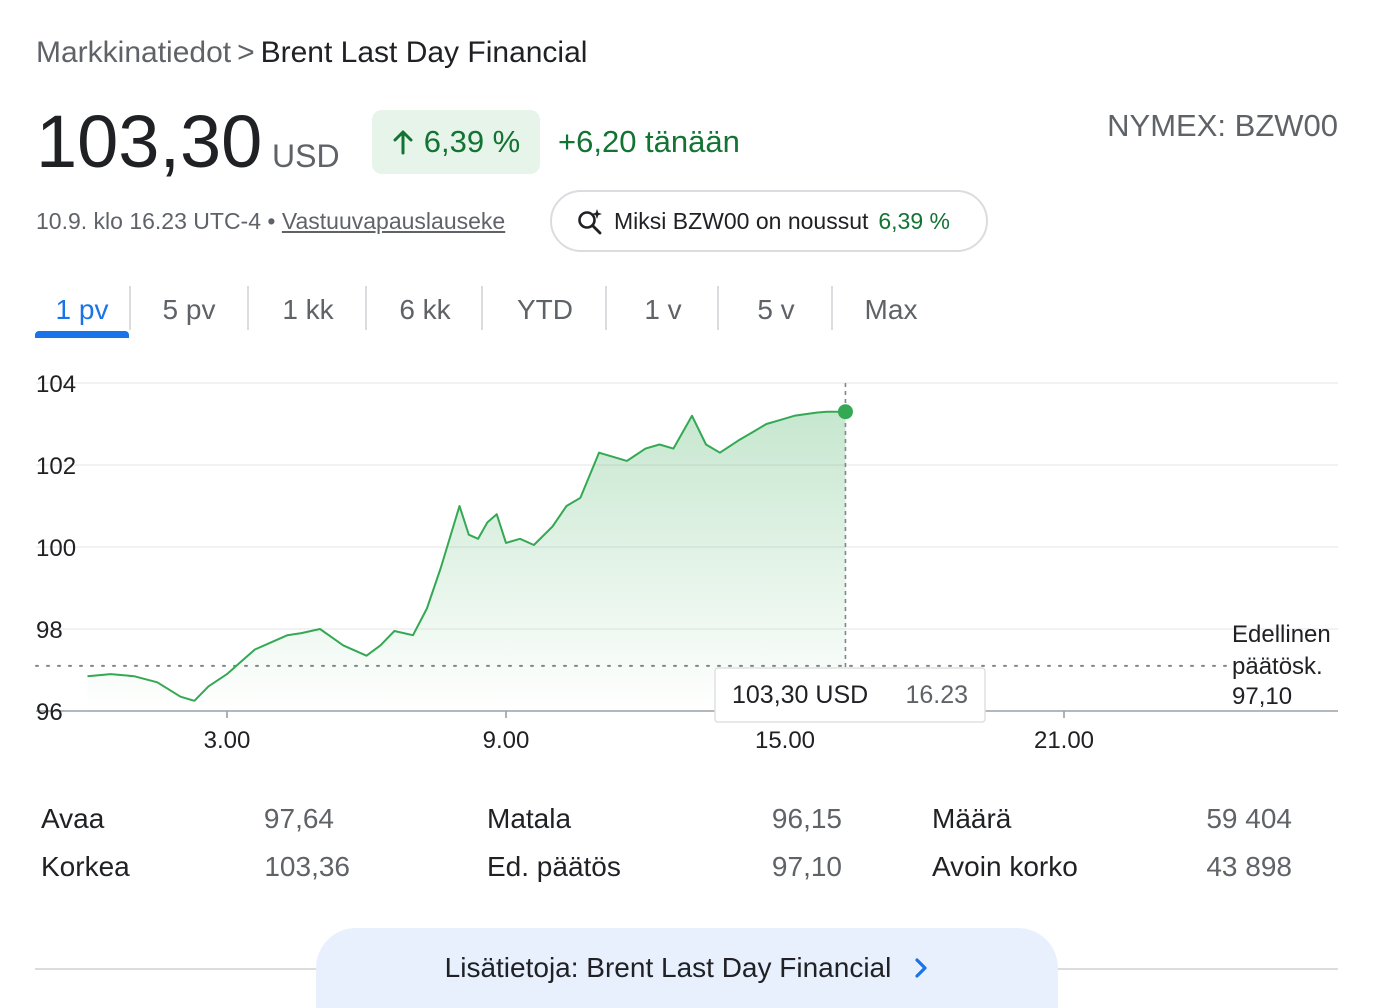  I want to click on y-tick-label: 100, so click(56, 548).